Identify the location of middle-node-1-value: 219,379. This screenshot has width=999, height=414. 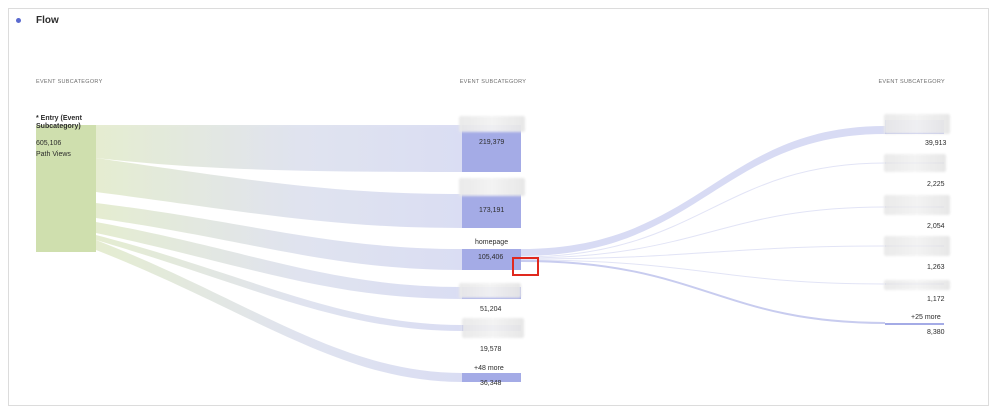
(492, 142).